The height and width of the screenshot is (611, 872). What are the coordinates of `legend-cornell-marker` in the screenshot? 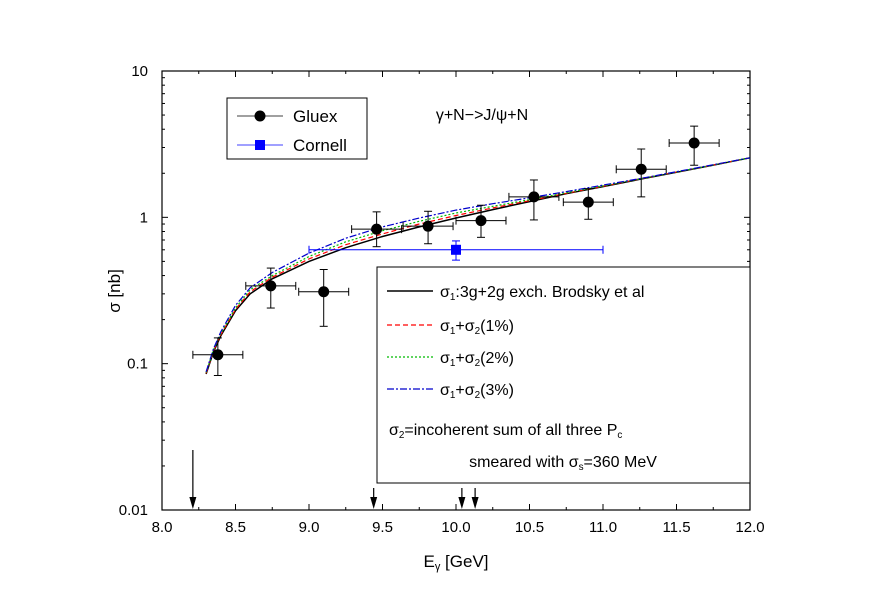 It's located at (260, 145).